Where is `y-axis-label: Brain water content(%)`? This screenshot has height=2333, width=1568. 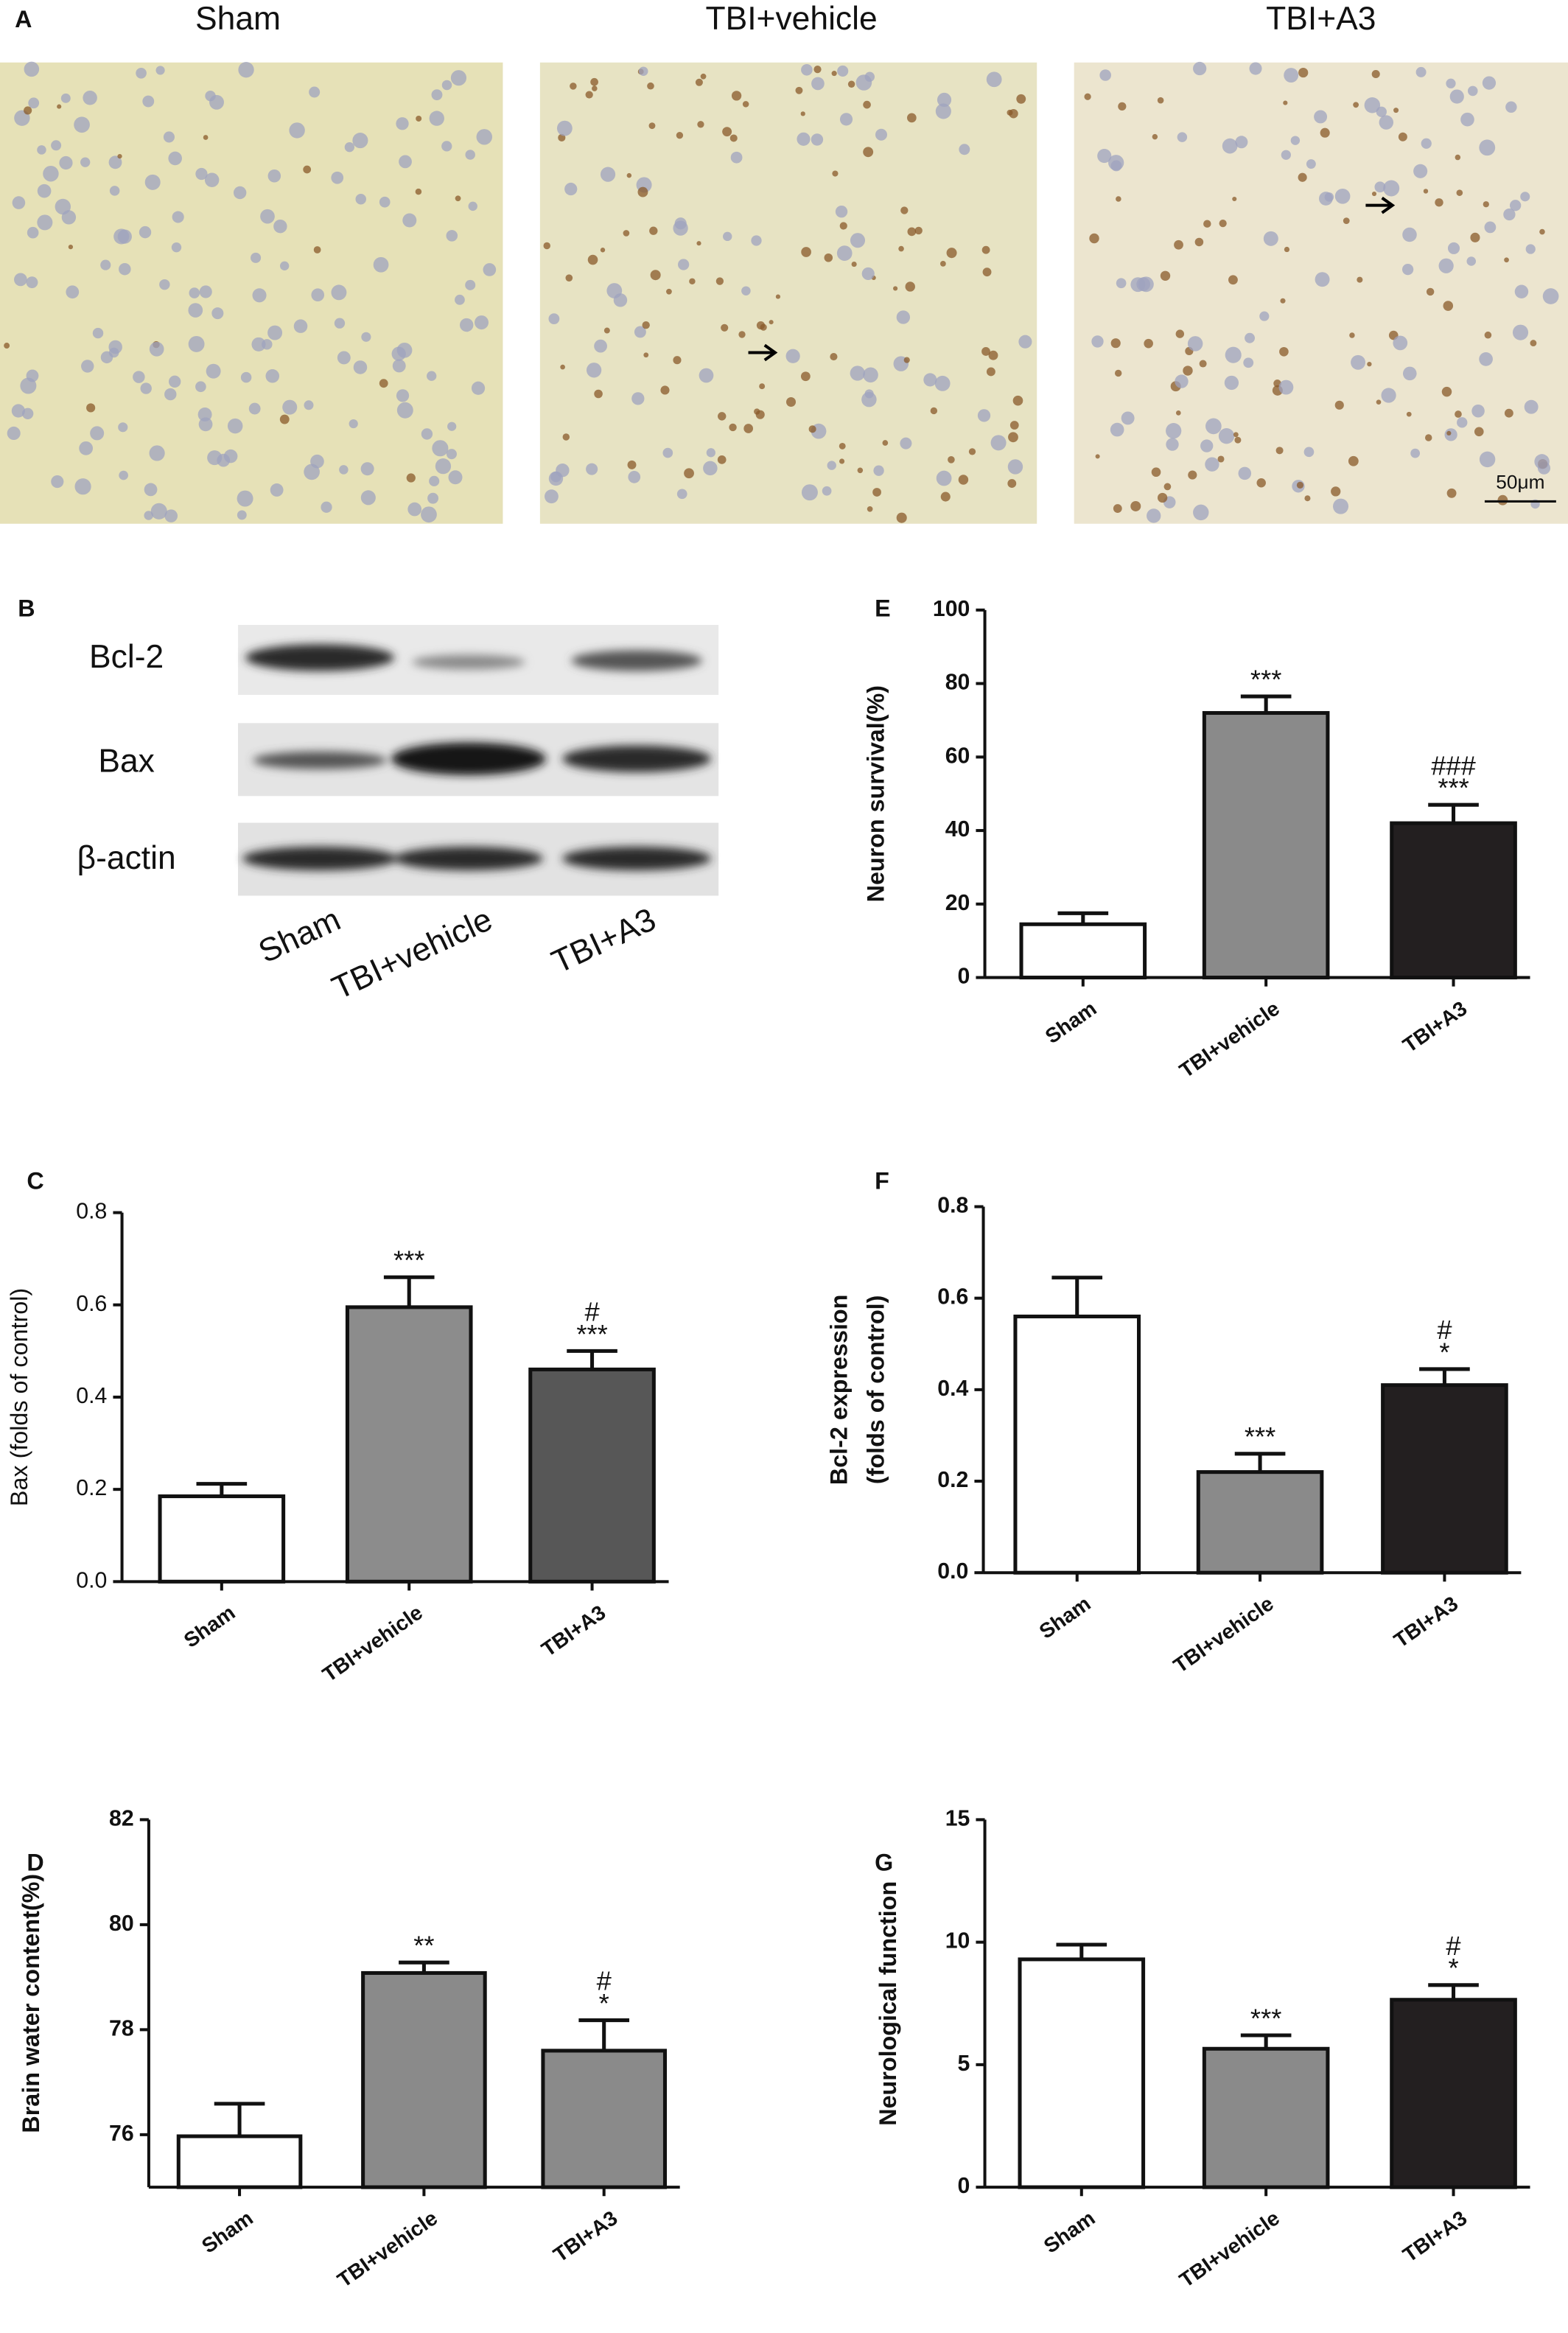
y-axis-label: Brain water content(%) is located at coordinates (31, 2003).